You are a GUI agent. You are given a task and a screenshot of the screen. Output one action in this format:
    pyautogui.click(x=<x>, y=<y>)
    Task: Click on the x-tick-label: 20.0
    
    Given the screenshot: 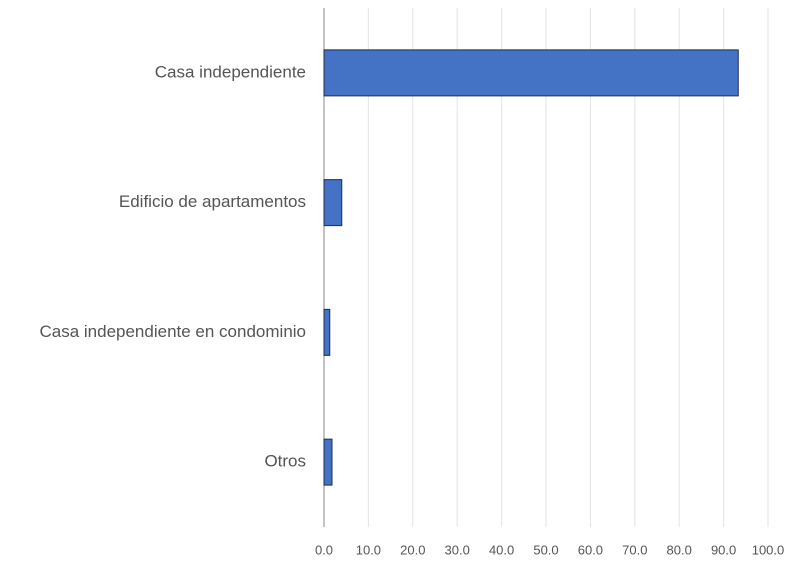 What is the action you would take?
    pyautogui.click(x=412, y=549)
    